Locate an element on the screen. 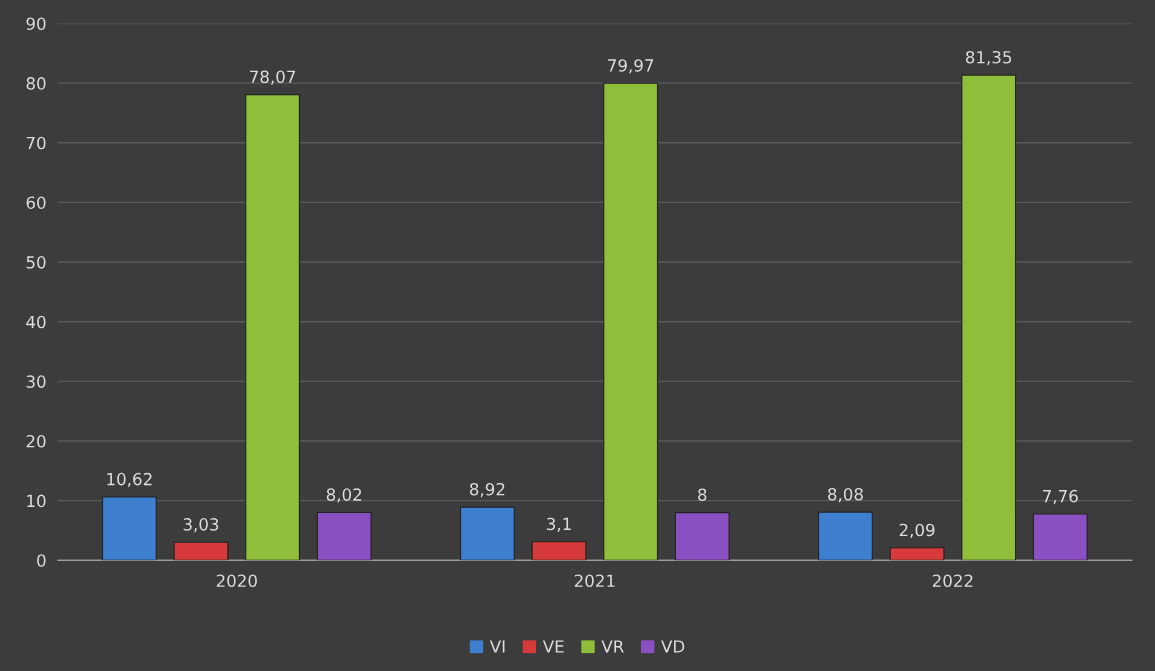 Image resolution: width=1155 pixels, height=671 pixels. y-tick-label: 10 is located at coordinates (36, 501).